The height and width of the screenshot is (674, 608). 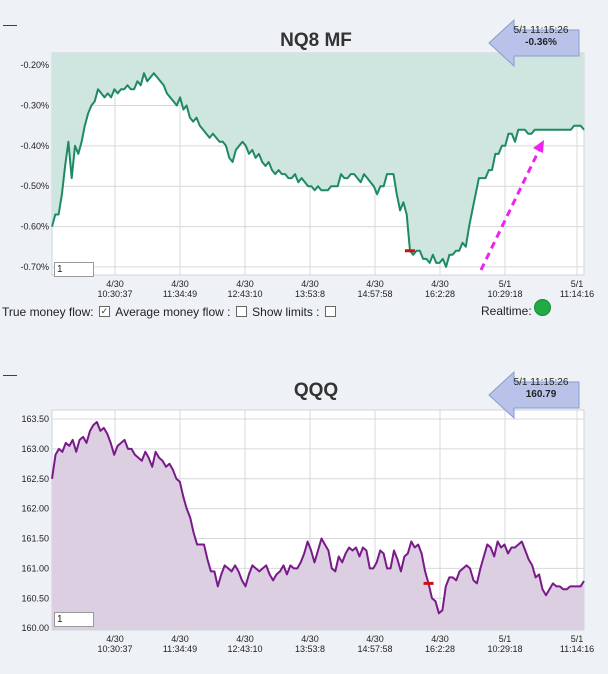 I want to click on y-tick-label: 161.00, so click(x=35, y=568).